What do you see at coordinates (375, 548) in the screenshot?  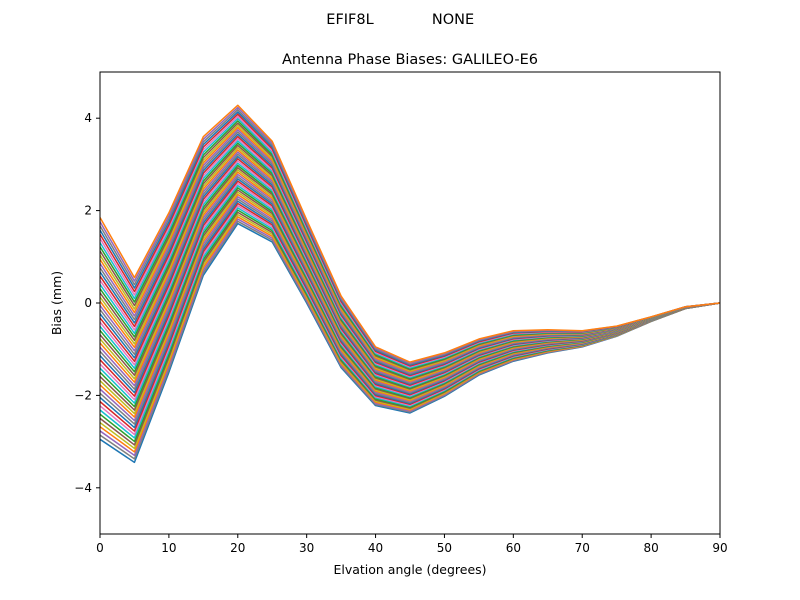 I see `x-tick-label: 40` at bounding box center [375, 548].